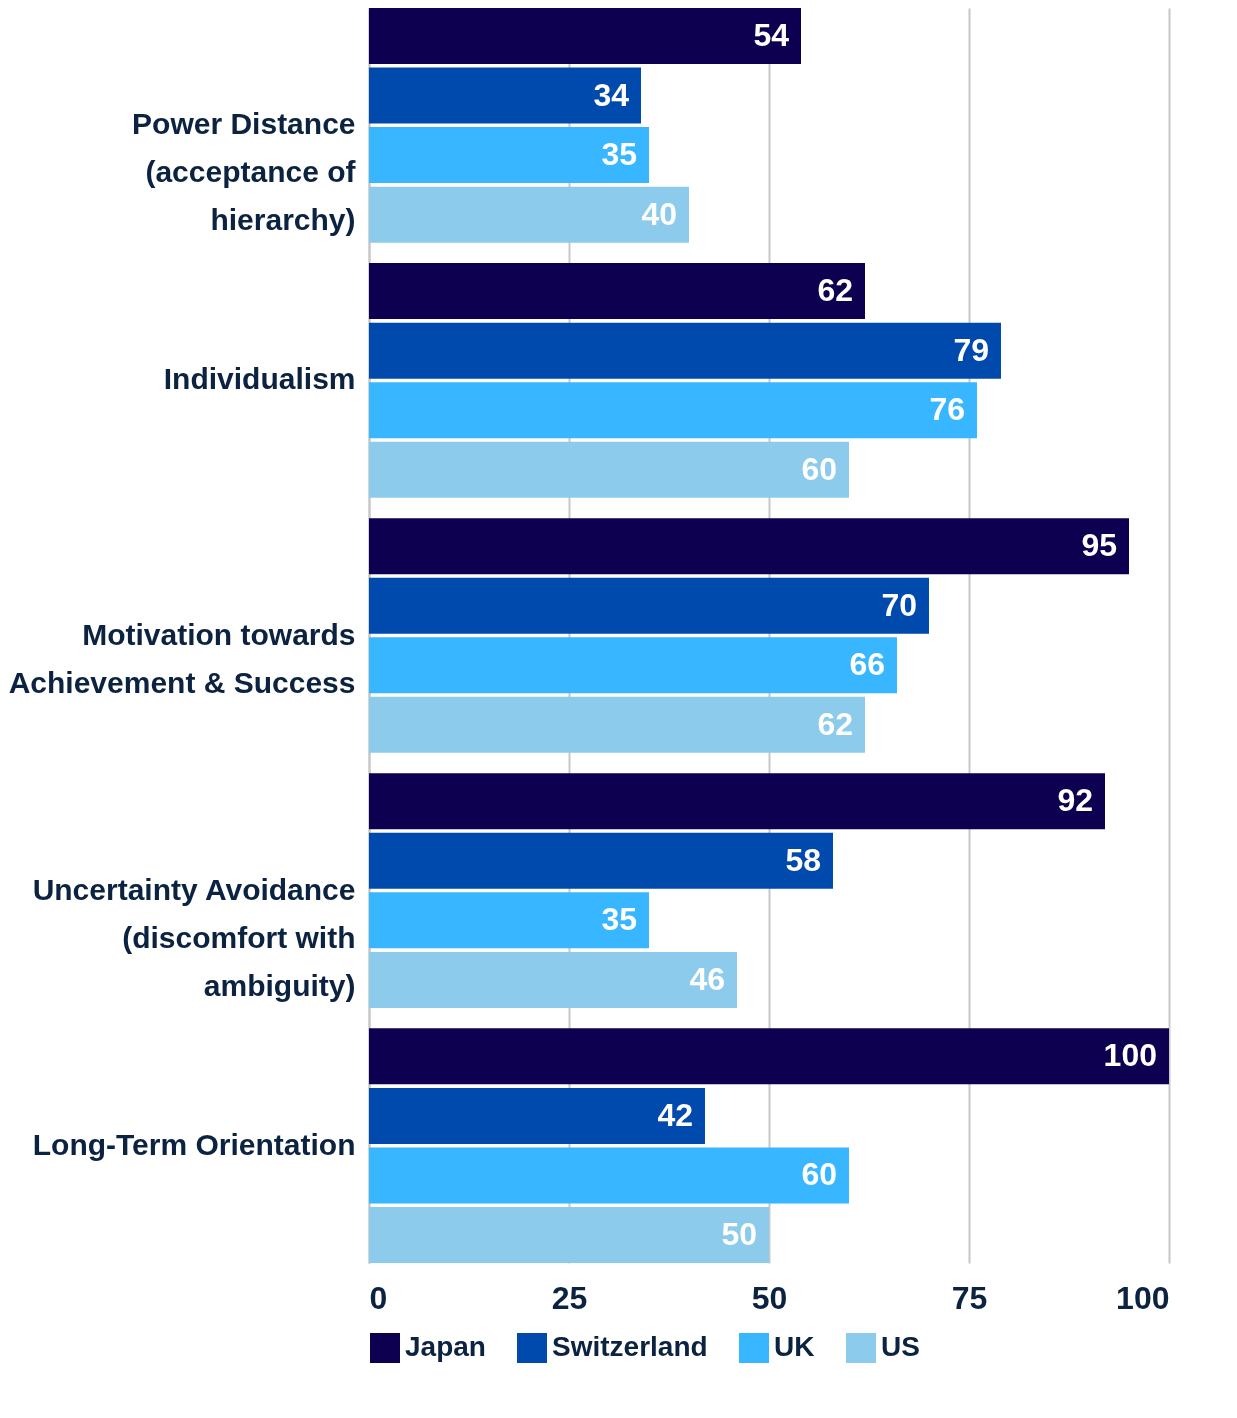  Describe the element at coordinates (244, 172) in the screenshot. I see `y-tick-label: Power Distance (acceptance of hierarchy)` at that location.